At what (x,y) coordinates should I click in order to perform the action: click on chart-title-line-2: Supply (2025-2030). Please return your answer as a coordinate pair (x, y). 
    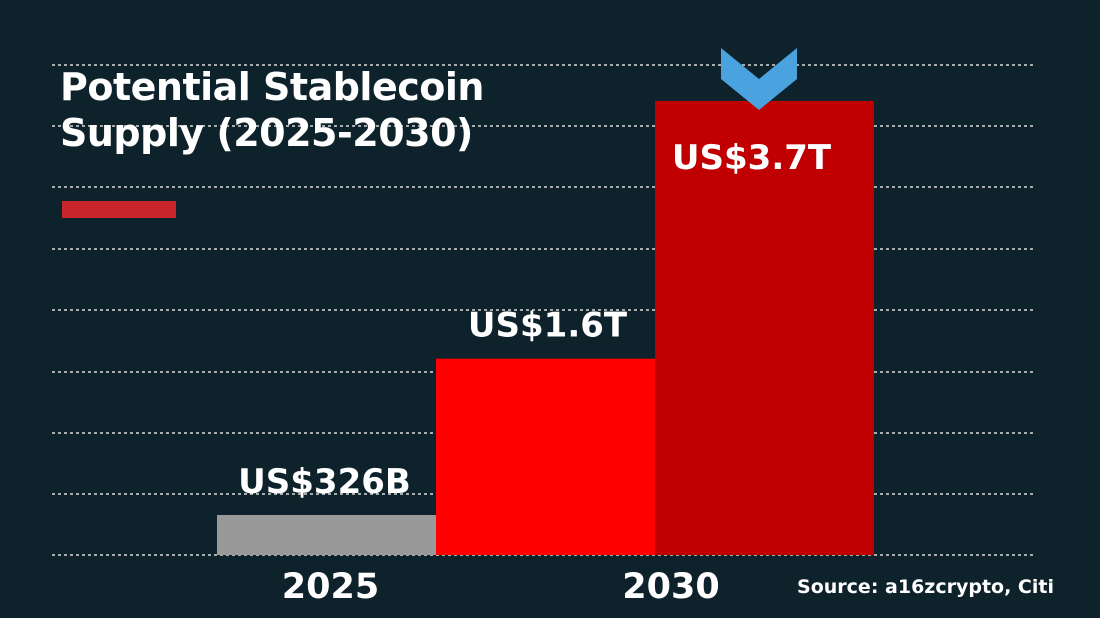
    Looking at the image, I should click on (266, 133).